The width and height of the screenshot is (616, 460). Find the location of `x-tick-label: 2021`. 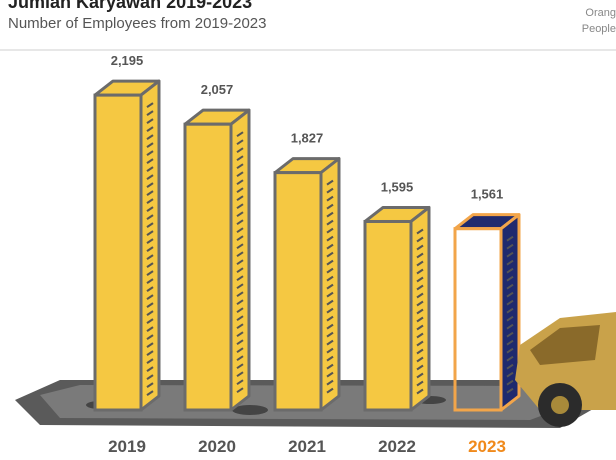

x-tick-label: 2021 is located at coordinates (307, 446).